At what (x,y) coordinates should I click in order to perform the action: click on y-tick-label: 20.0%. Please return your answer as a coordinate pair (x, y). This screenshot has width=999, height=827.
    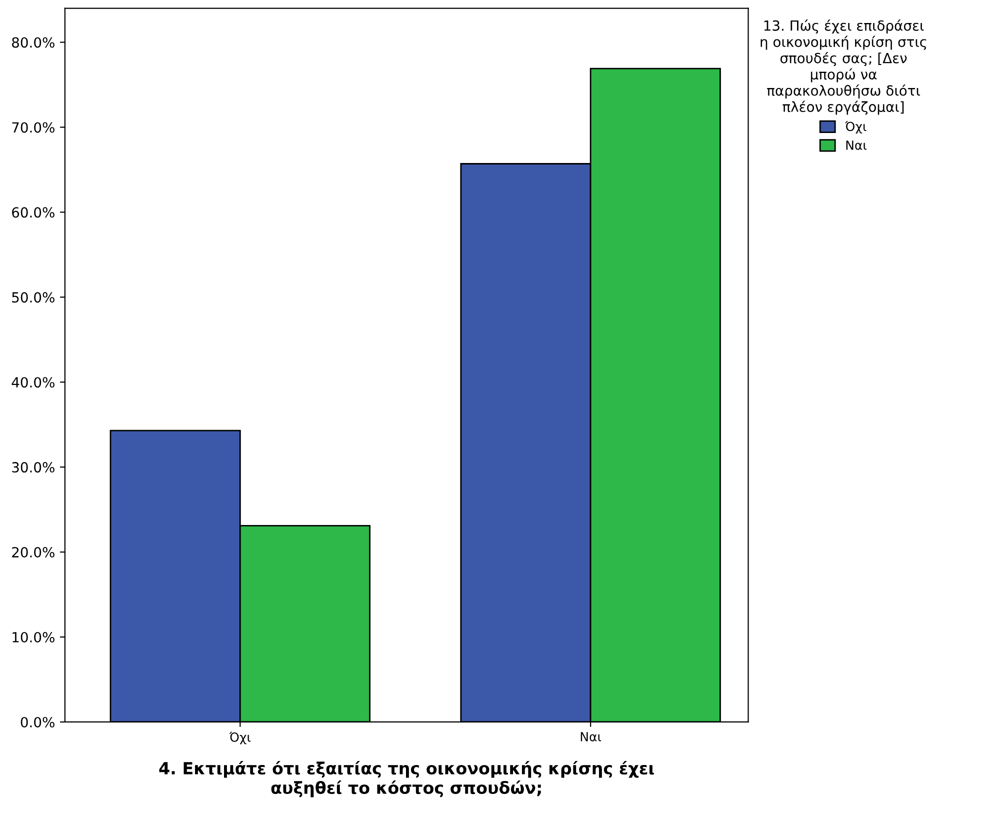
    Looking at the image, I should click on (33, 552).